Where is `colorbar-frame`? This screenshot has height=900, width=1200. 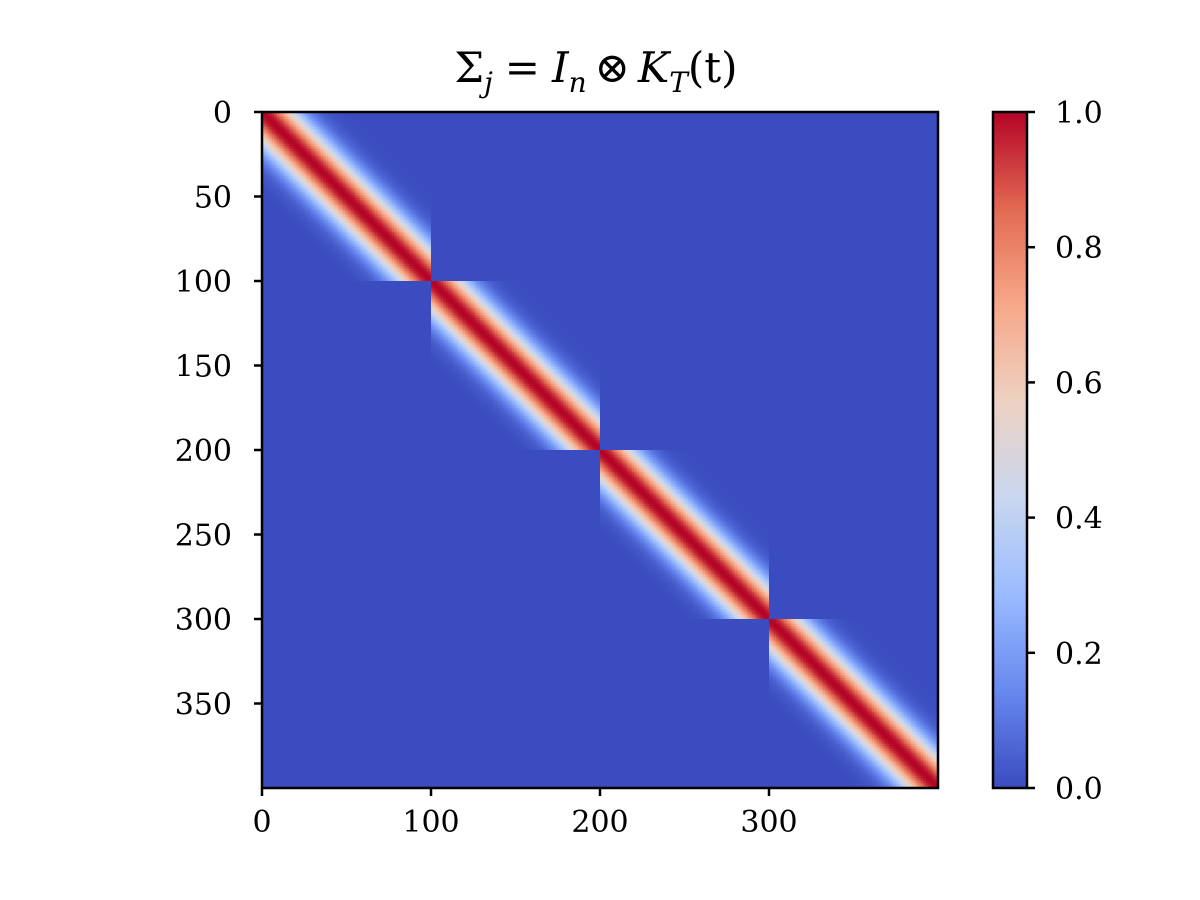
colorbar-frame is located at coordinates (1010, 450).